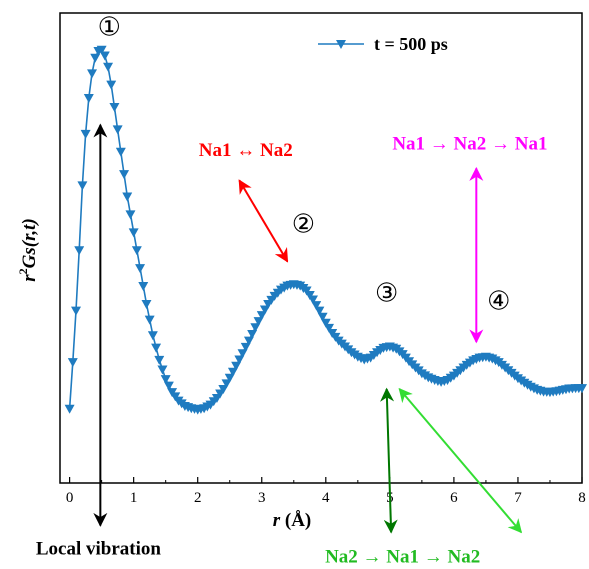  Describe the element at coordinates (262, 498) in the screenshot. I see `x-tick-label: 3` at that location.